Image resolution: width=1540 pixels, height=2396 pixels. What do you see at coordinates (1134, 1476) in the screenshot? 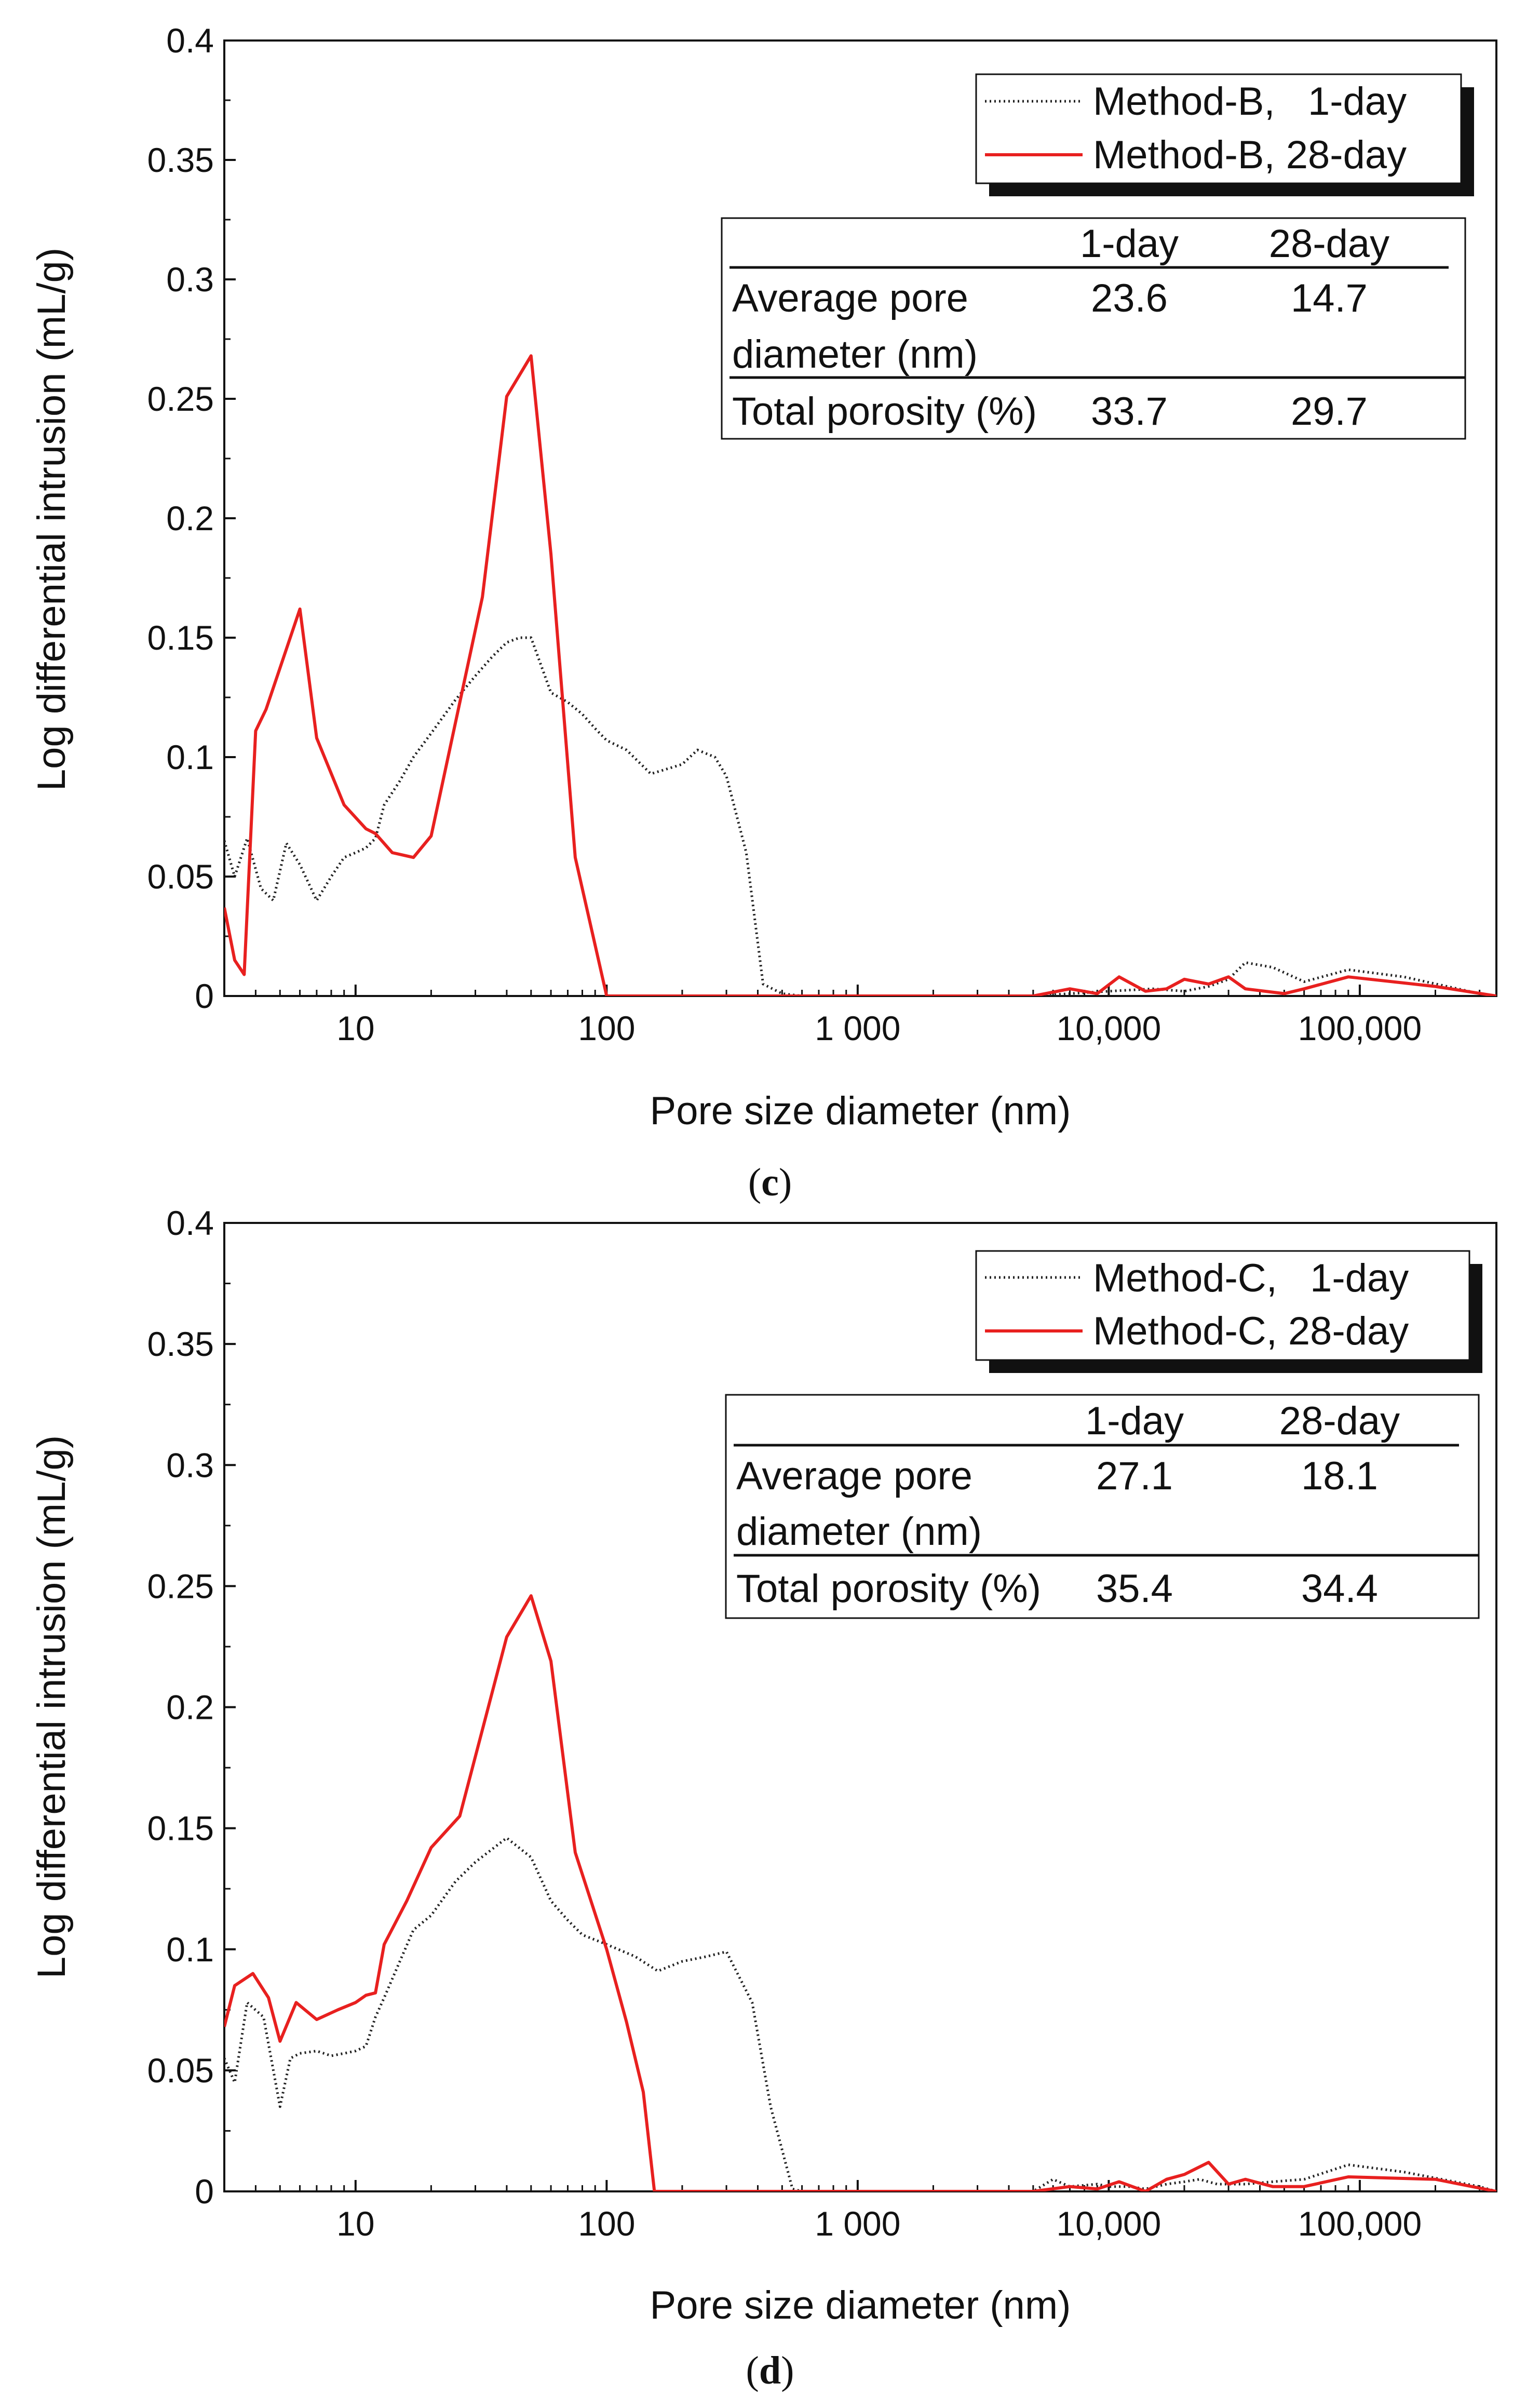
I see `table-value-avg-1-day: 27.1` at bounding box center [1134, 1476].